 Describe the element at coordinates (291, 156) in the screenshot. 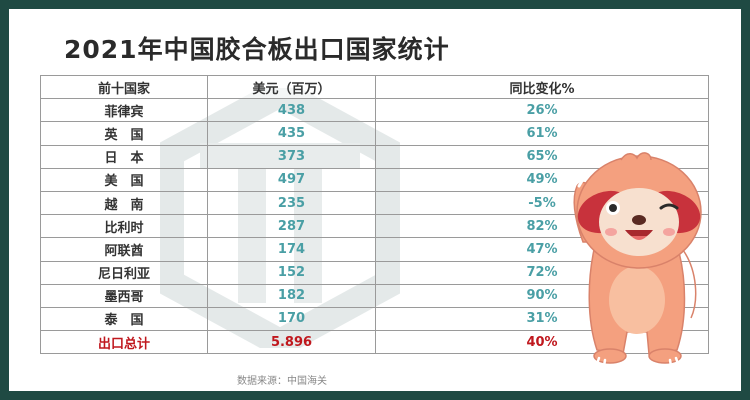

I see `value-cell: 373` at that location.